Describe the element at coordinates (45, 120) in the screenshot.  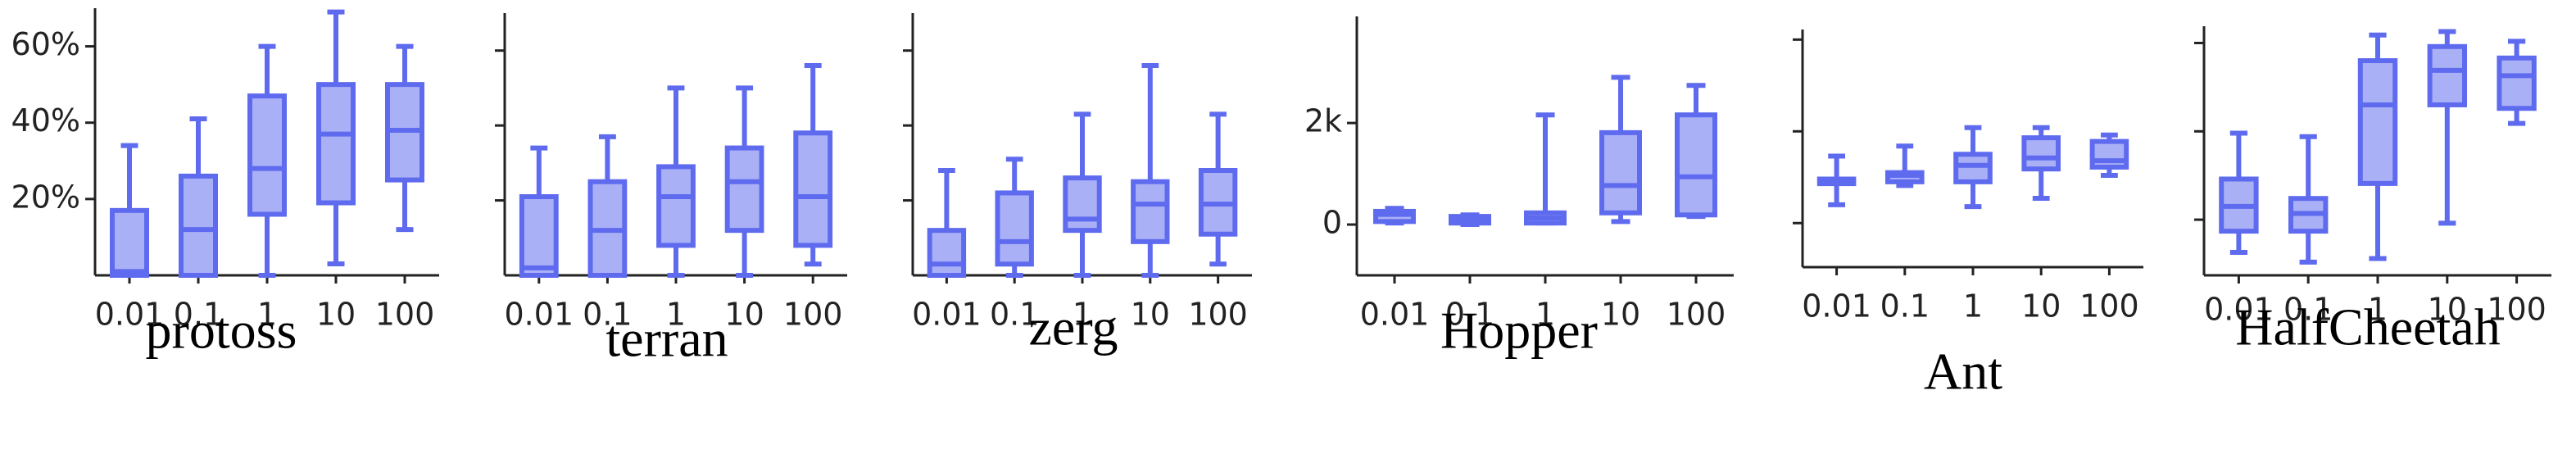
I see `y-tick-label: 40%` at that location.